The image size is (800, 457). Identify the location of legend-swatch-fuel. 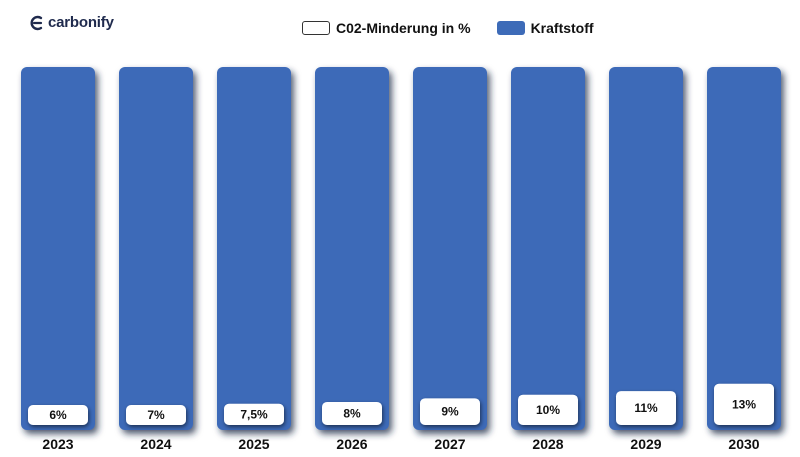
(510, 28).